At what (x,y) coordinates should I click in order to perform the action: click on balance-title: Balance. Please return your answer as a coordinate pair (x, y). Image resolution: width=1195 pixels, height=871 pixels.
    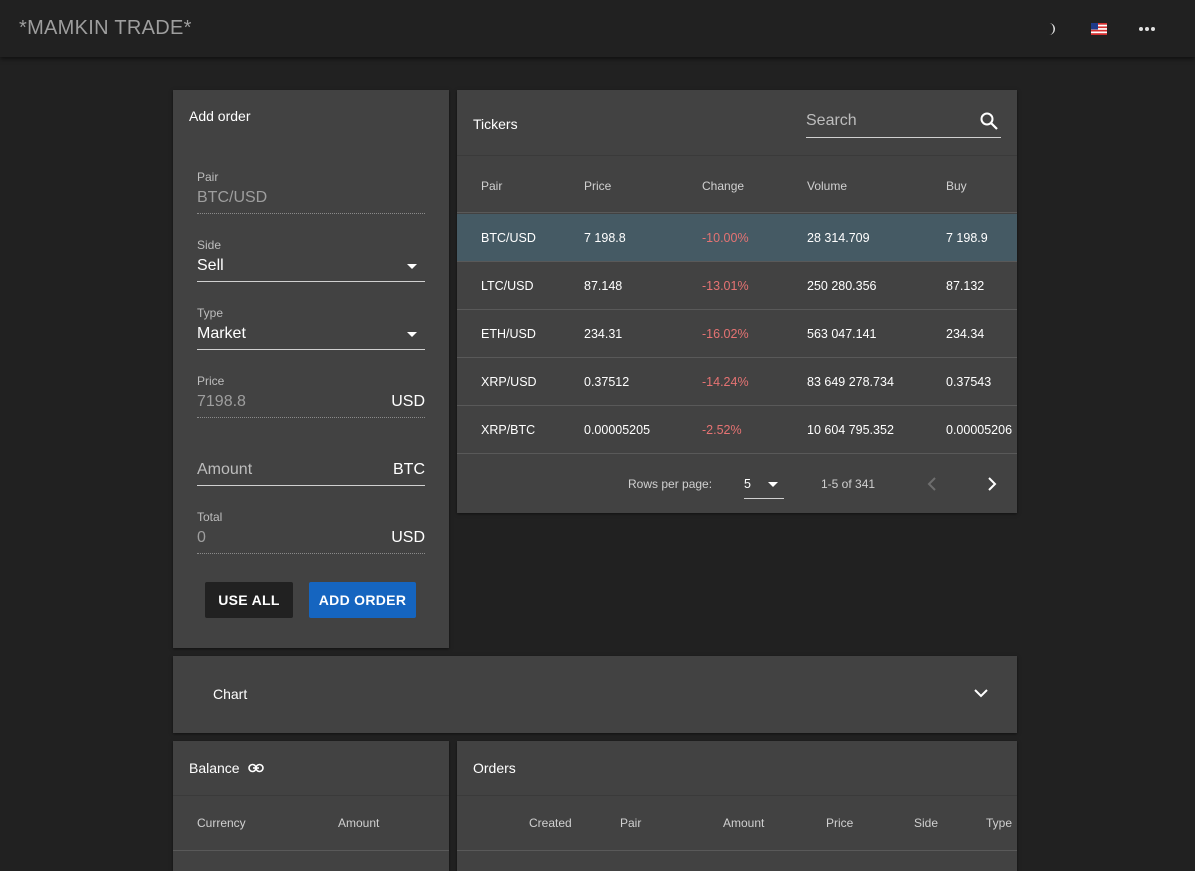
    Looking at the image, I should click on (214, 768).